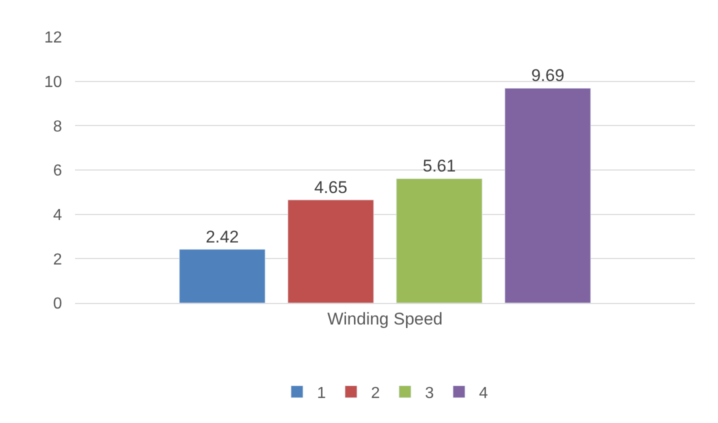 This screenshot has width=718, height=423. I want to click on legend-label: 4, so click(483, 393).